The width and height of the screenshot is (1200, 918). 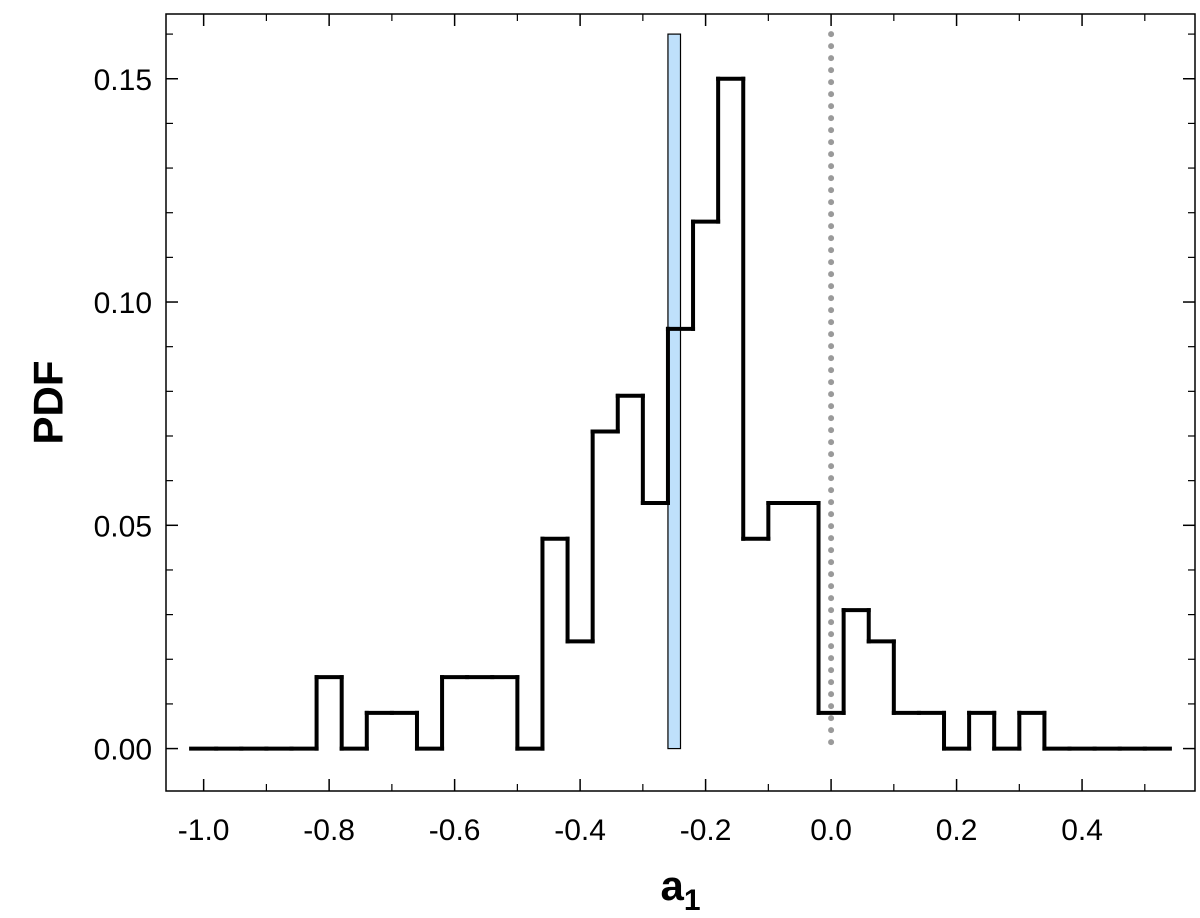 What do you see at coordinates (329, 830) in the screenshot?
I see `x-tick-label: -0.8` at bounding box center [329, 830].